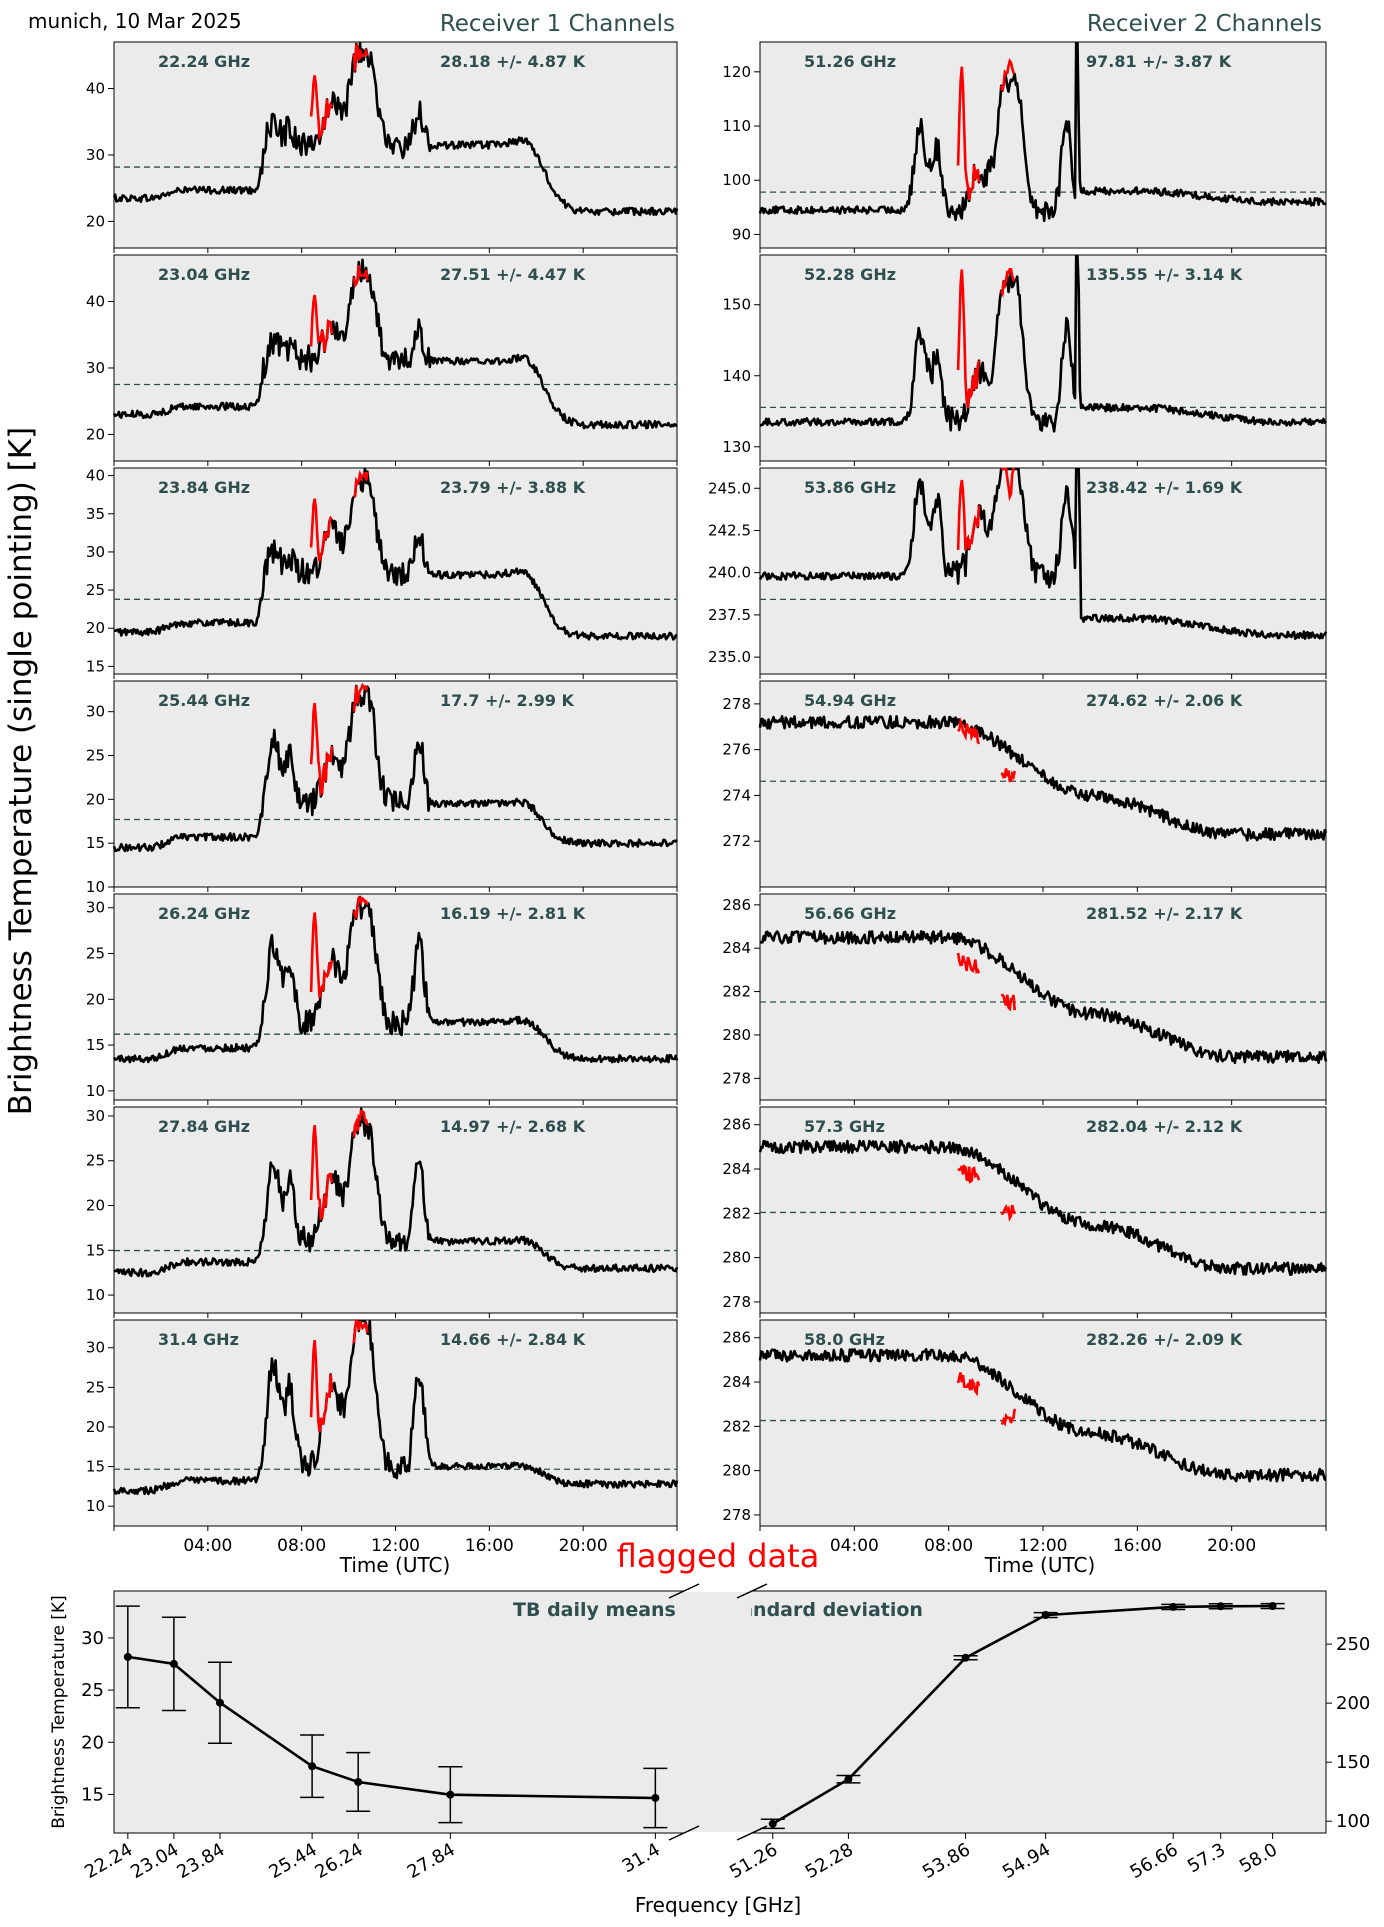  What do you see at coordinates (382, 360) in the screenshot?
I see `channel-panel: 20 30 40 23.04 GHz 27.51 +/- 4.47 K` at bounding box center [382, 360].